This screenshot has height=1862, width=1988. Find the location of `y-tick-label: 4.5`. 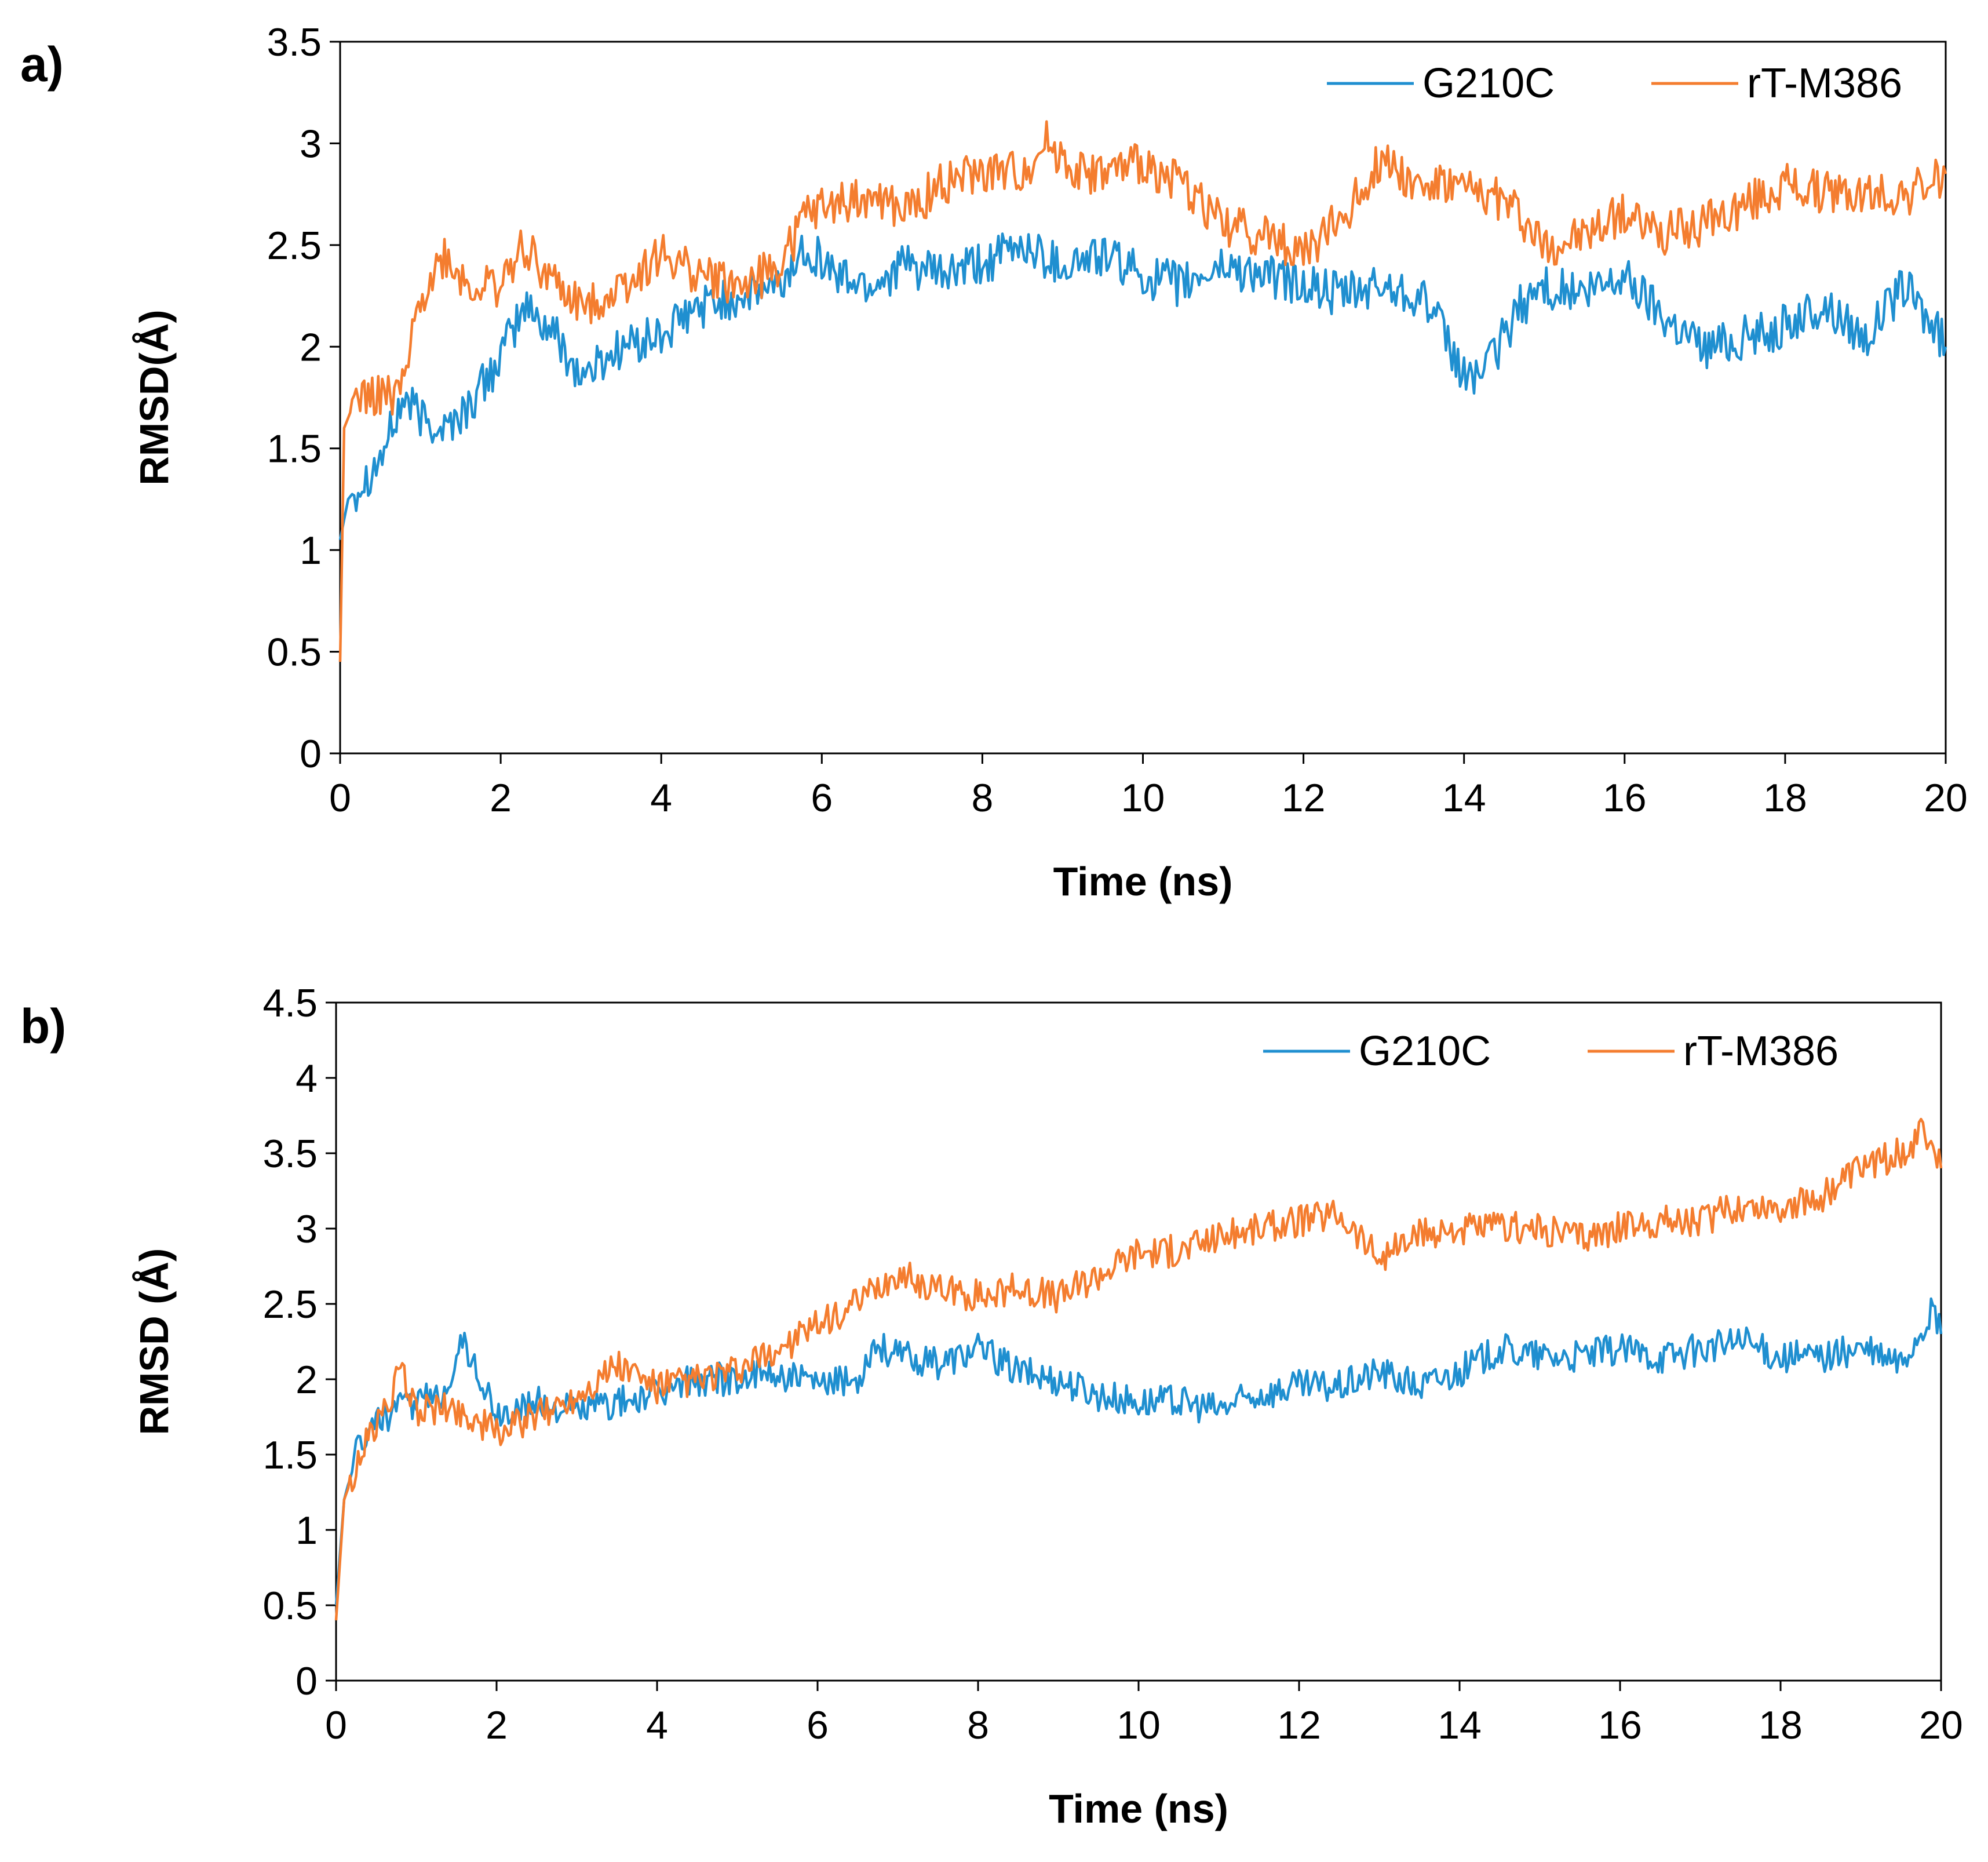

y-tick-label: 4.5 is located at coordinates (290, 1003).